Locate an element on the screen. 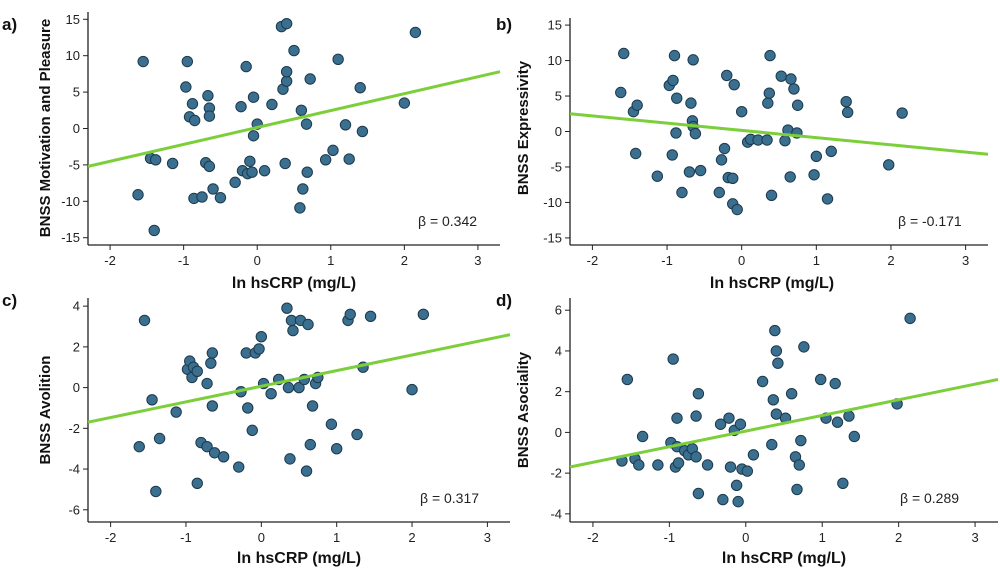 The image size is (1000, 572). x-axis-label: ln hsCRP (mg/L) is located at coordinates (772, 283).